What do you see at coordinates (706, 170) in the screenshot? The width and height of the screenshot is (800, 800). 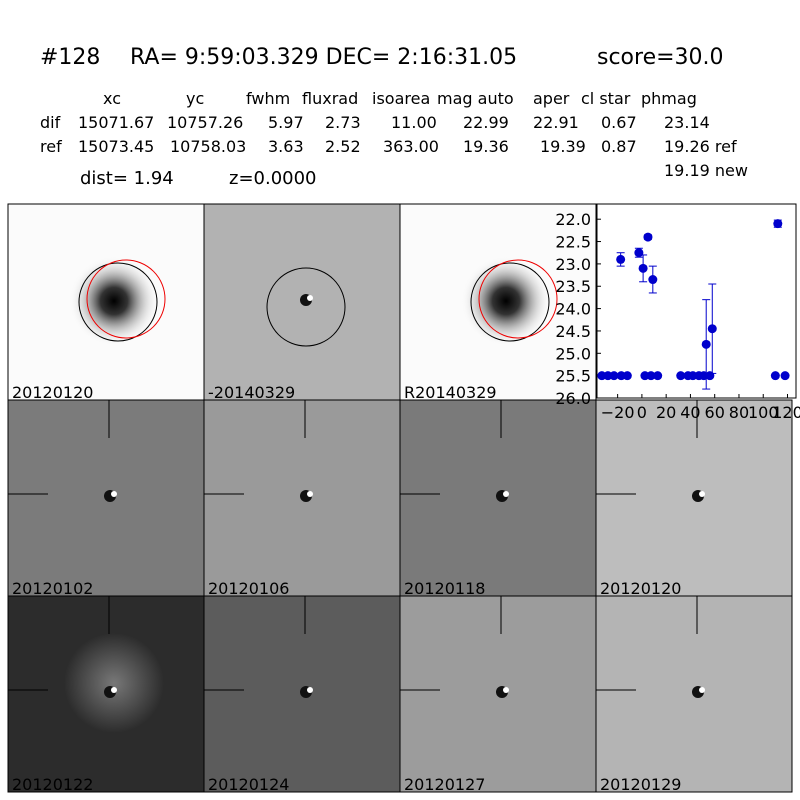 I see `table-extra: 19.19 new` at bounding box center [706, 170].